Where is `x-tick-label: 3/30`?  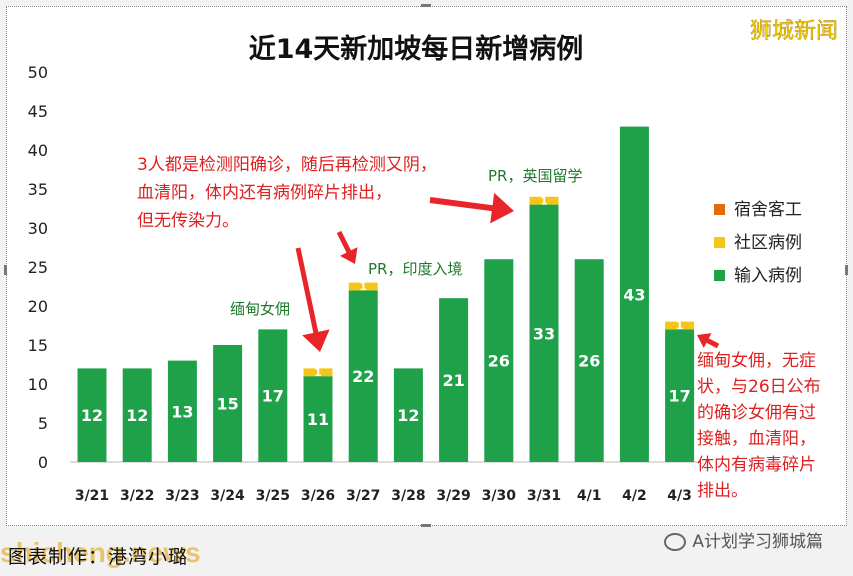 x-tick-label: 3/30 is located at coordinates (499, 496).